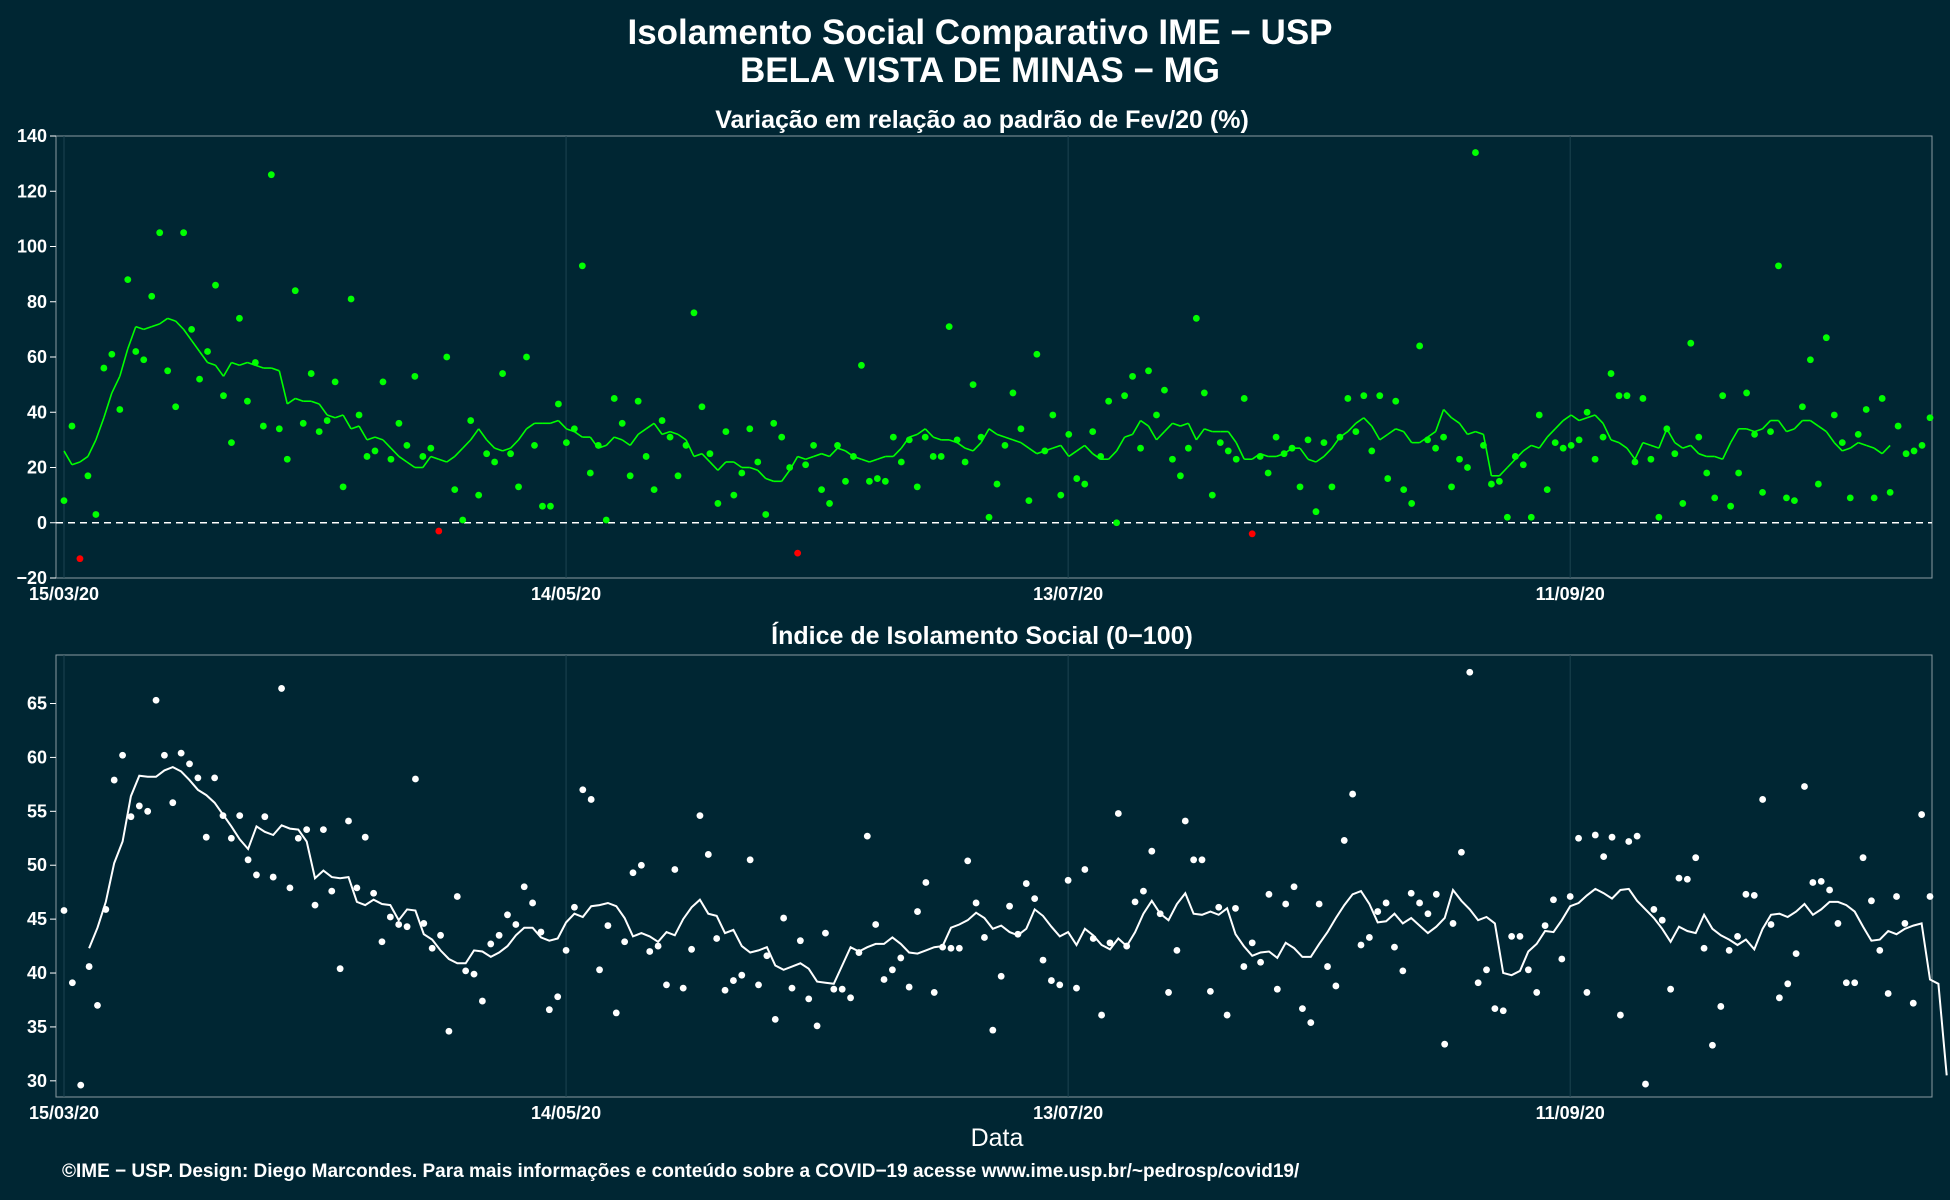 The image size is (1950, 1200). What do you see at coordinates (979, 32) in the screenshot?
I see `chart-title: Isolamento Social Comparativo IME − USP` at bounding box center [979, 32].